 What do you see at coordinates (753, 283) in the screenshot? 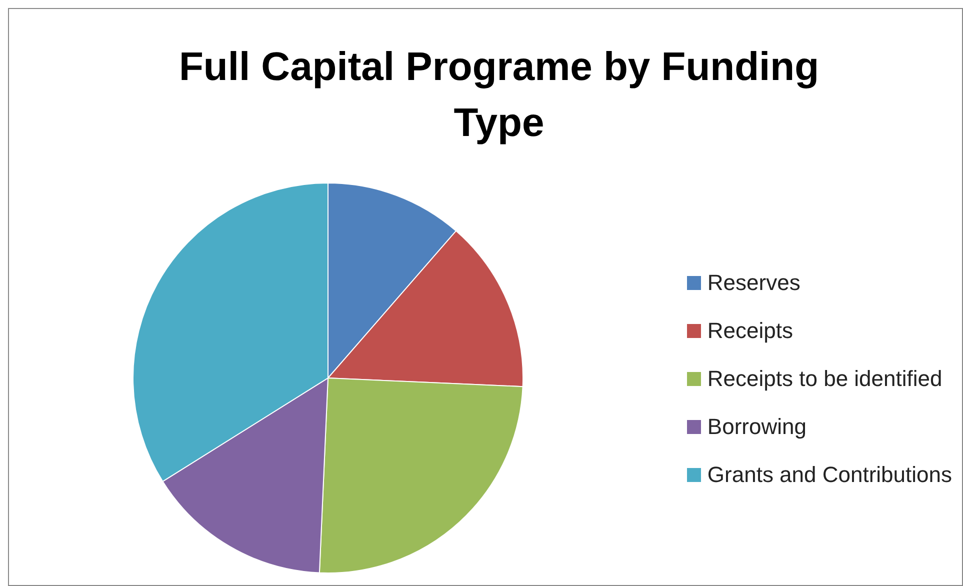
I see `legend-label: Reserves` at bounding box center [753, 283].